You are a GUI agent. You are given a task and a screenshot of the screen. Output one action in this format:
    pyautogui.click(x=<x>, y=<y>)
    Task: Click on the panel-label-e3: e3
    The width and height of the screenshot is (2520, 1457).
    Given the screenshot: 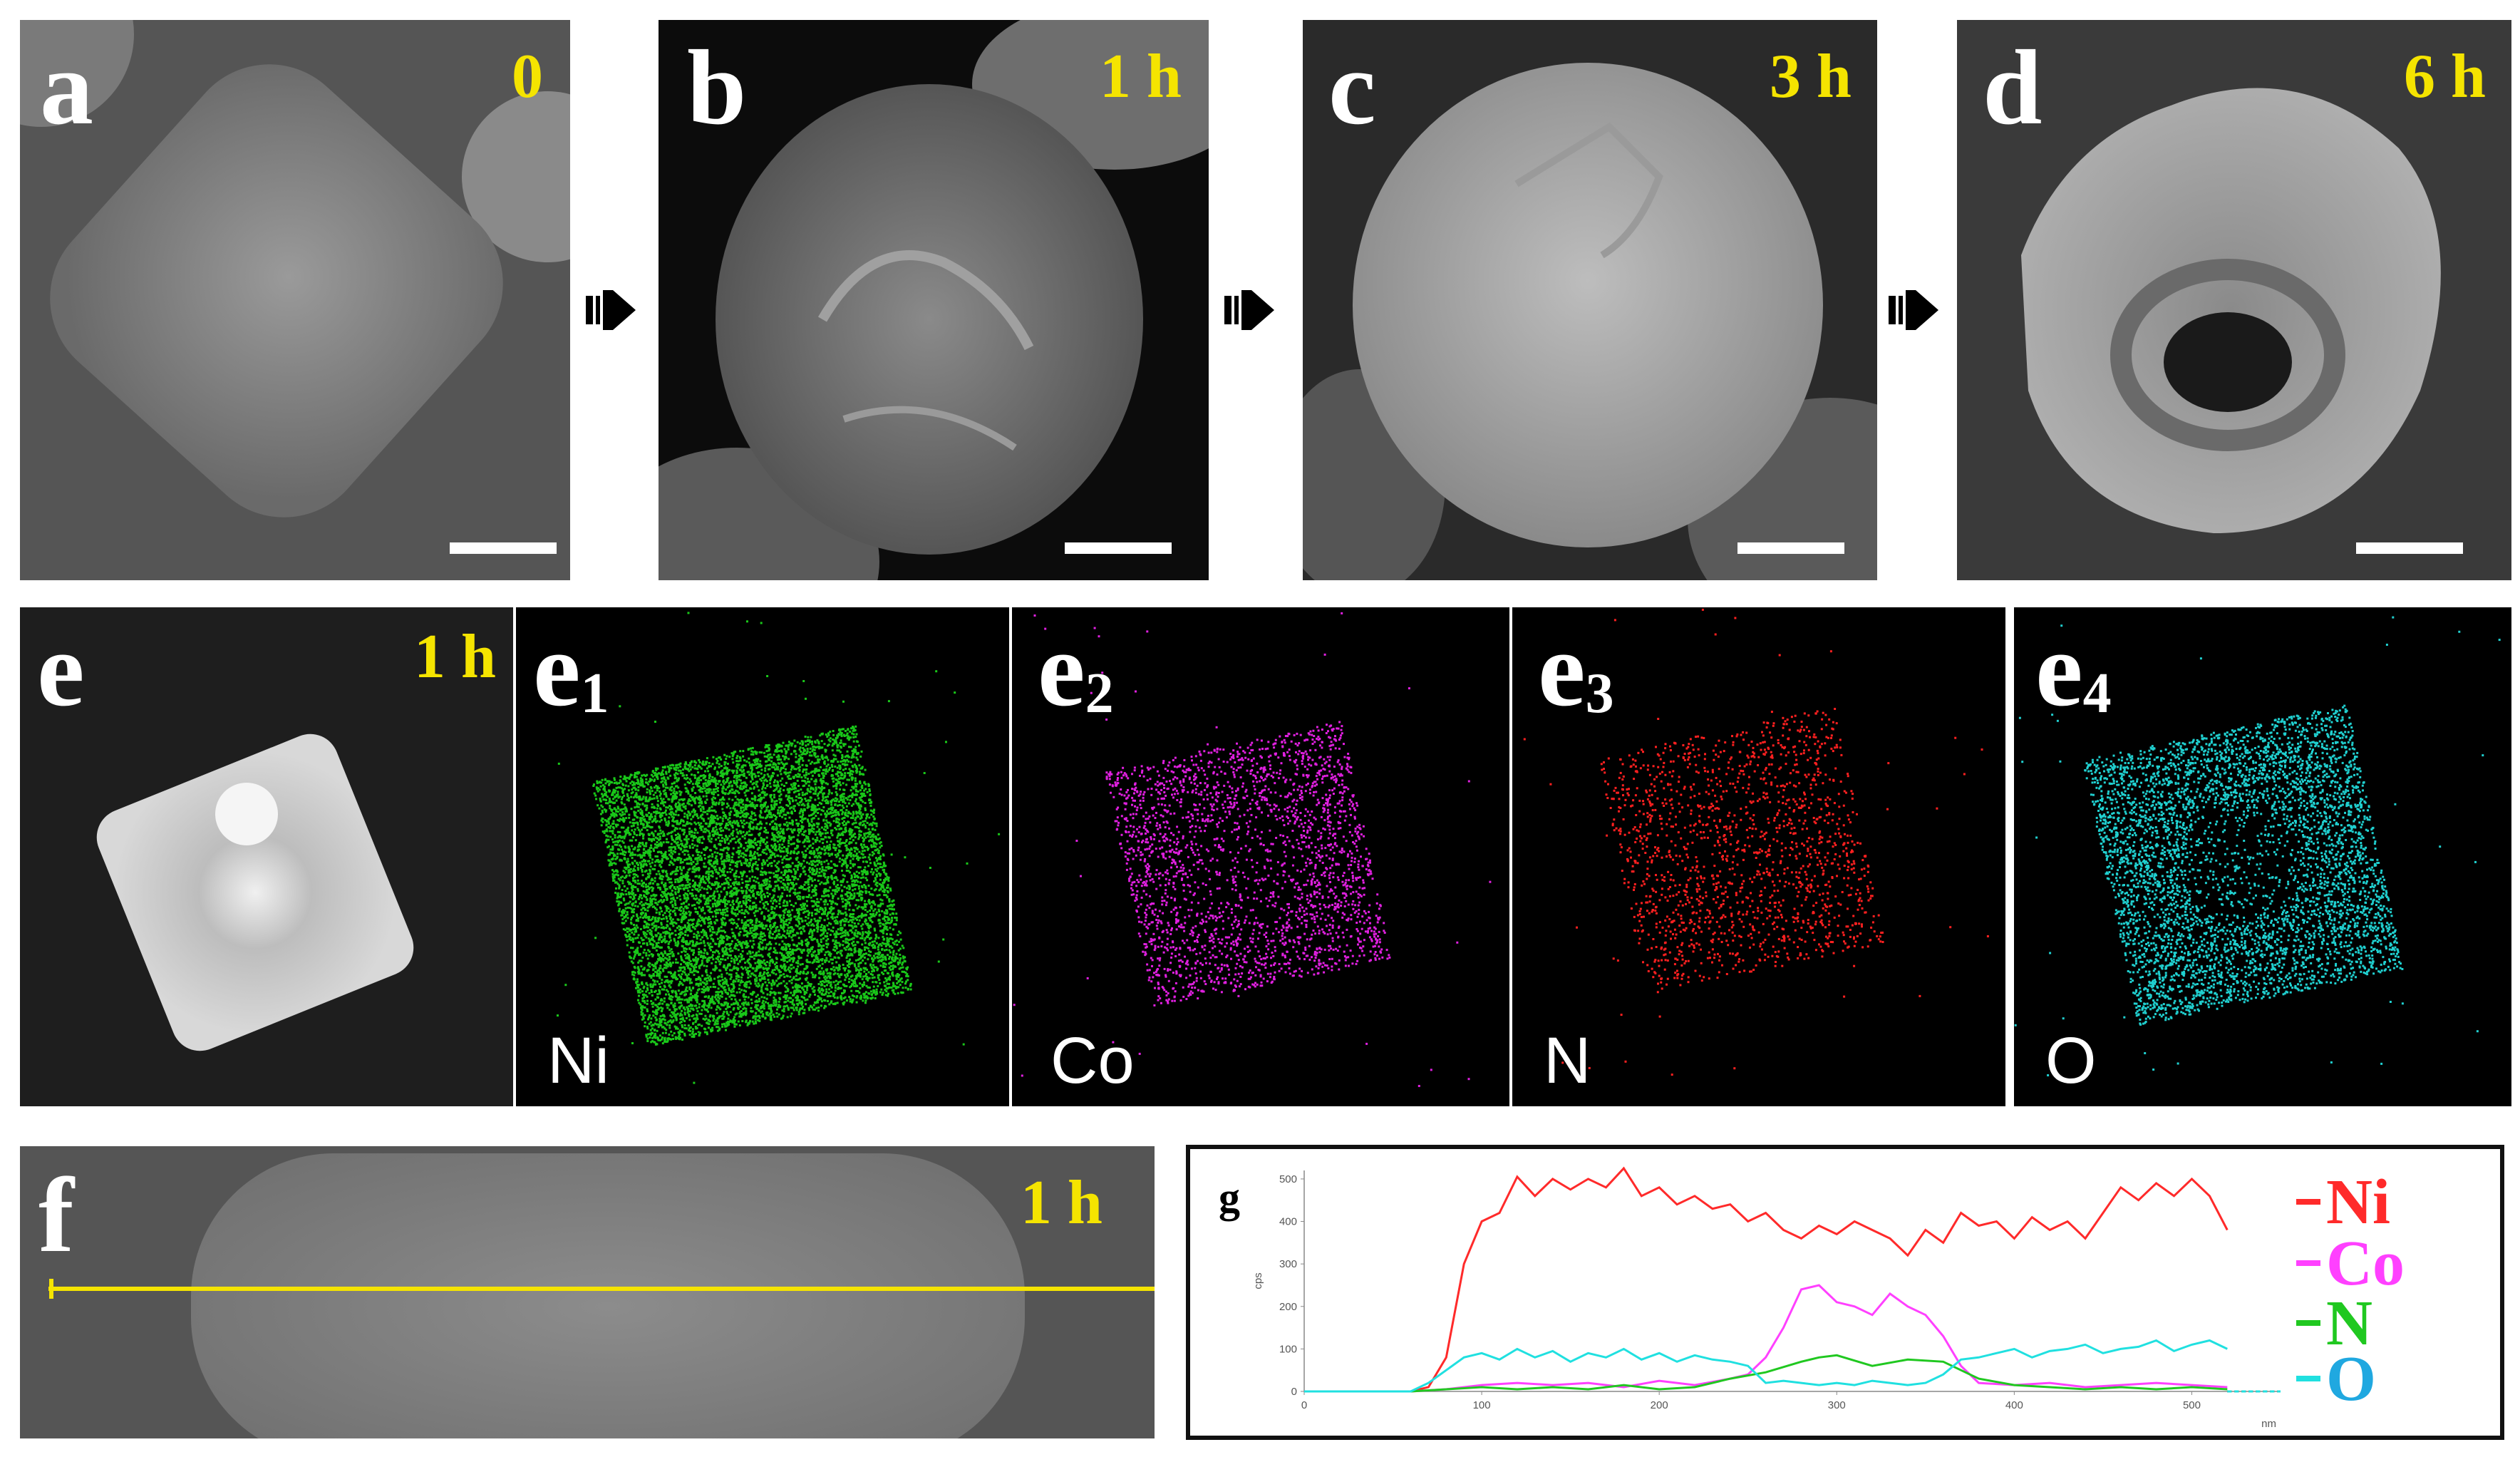 What is the action you would take?
    pyautogui.click(x=1576, y=669)
    